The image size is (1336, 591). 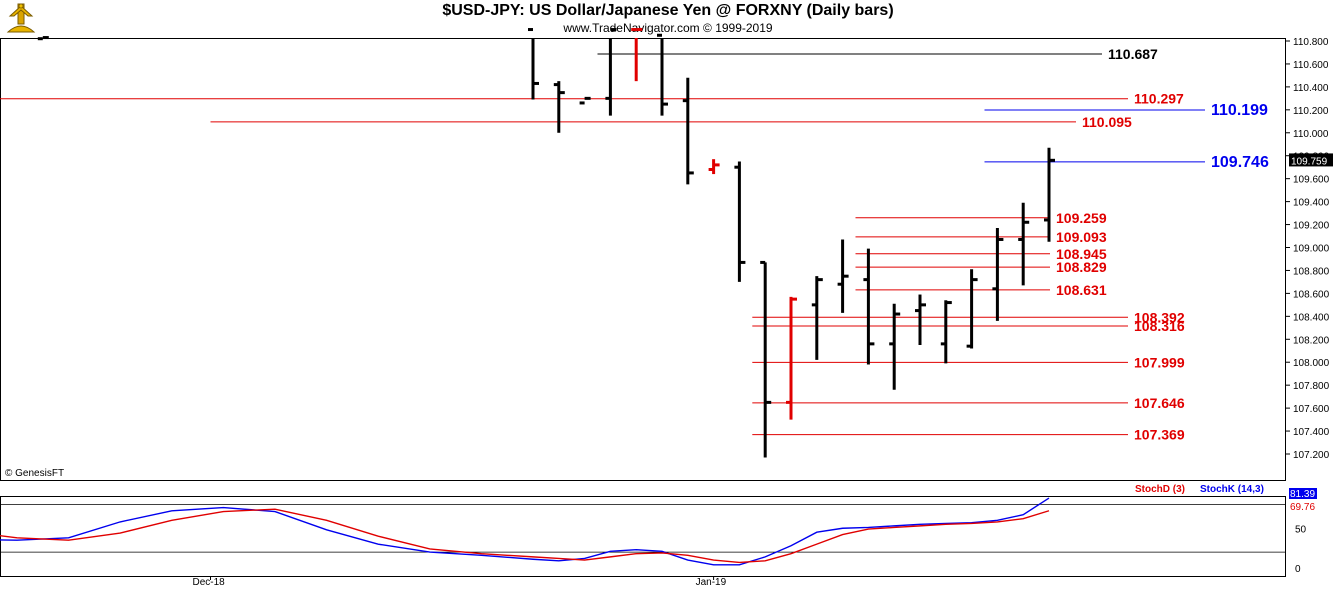 I want to click on level-label: 110.095, so click(x=1107, y=122).